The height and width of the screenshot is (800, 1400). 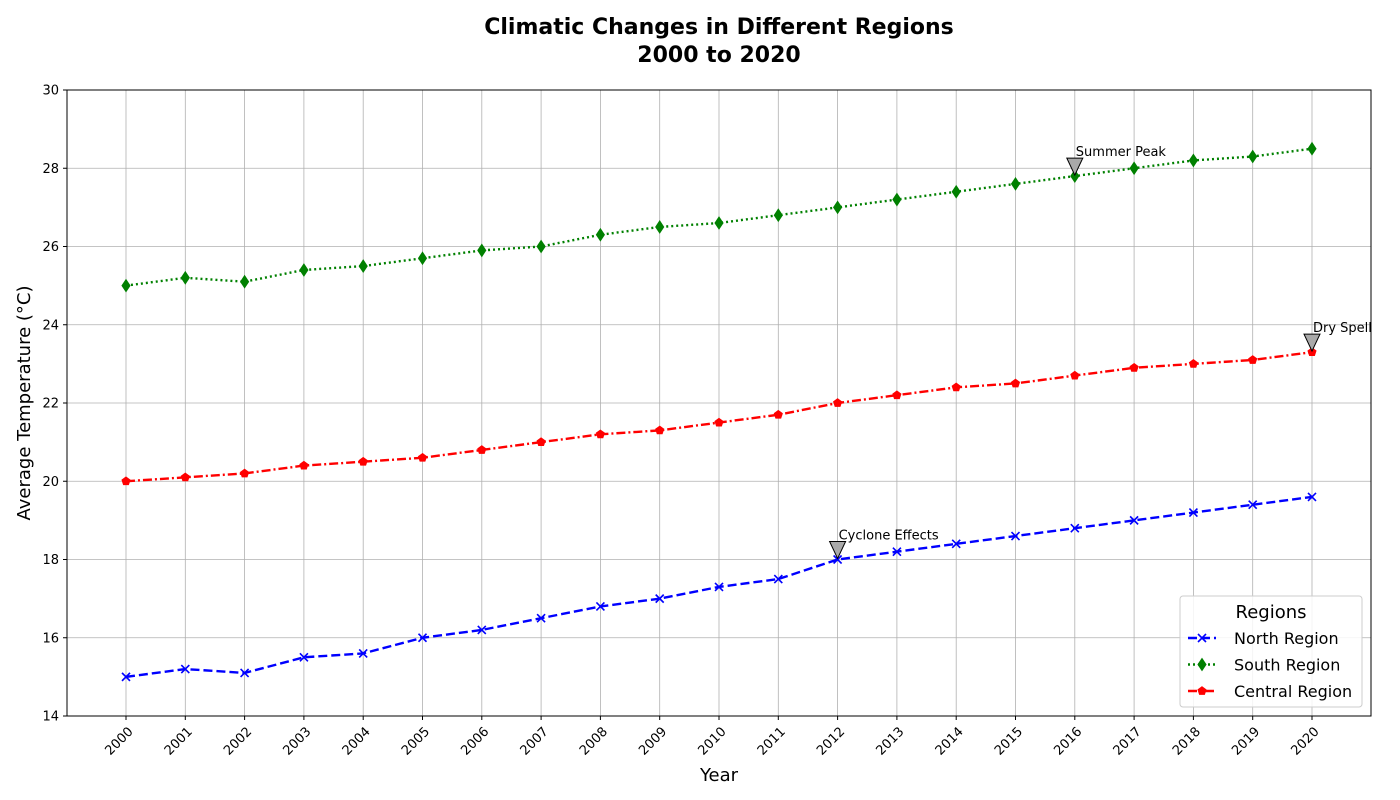 What do you see at coordinates (1116, 161) in the screenshot?
I see `annotation: Summer Peak` at bounding box center [1116, 161].